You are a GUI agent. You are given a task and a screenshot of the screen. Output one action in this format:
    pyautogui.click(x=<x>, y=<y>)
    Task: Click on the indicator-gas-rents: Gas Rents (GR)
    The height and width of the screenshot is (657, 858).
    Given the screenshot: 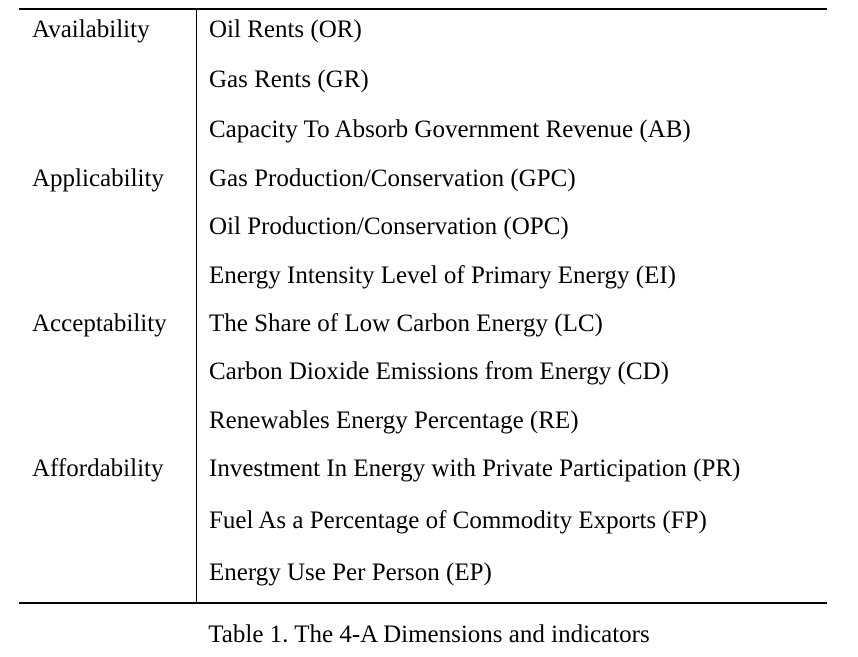 What is the action you would take?
    pyautogui.click(x=289, y=79)
    